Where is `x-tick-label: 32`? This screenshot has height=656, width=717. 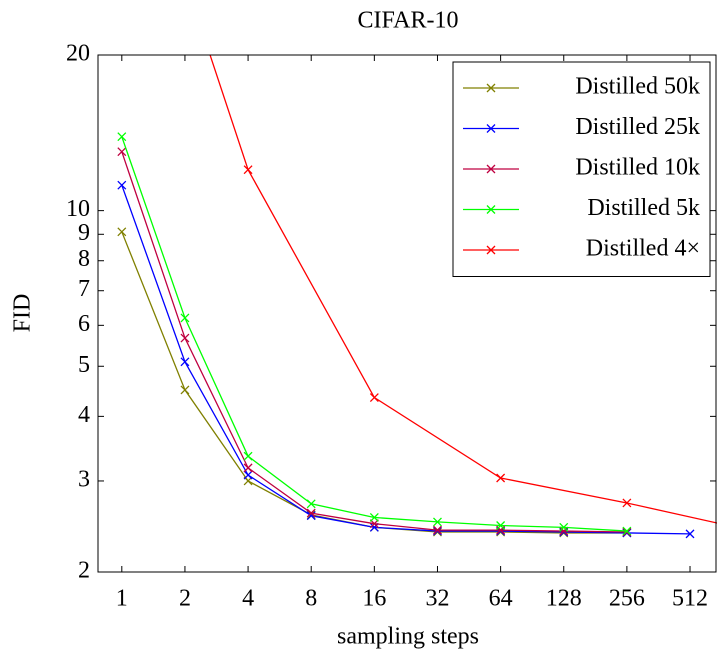
x-tick-label: 32 is located at coordinates (437, 599).